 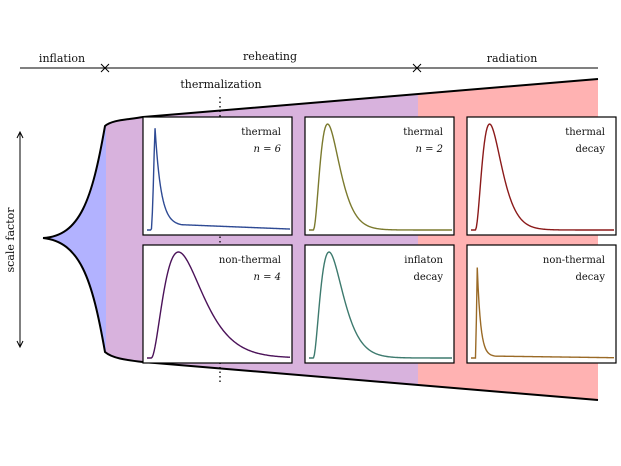 I want to click on phase-label-radiation: radiation, so click(x=512, y=58).